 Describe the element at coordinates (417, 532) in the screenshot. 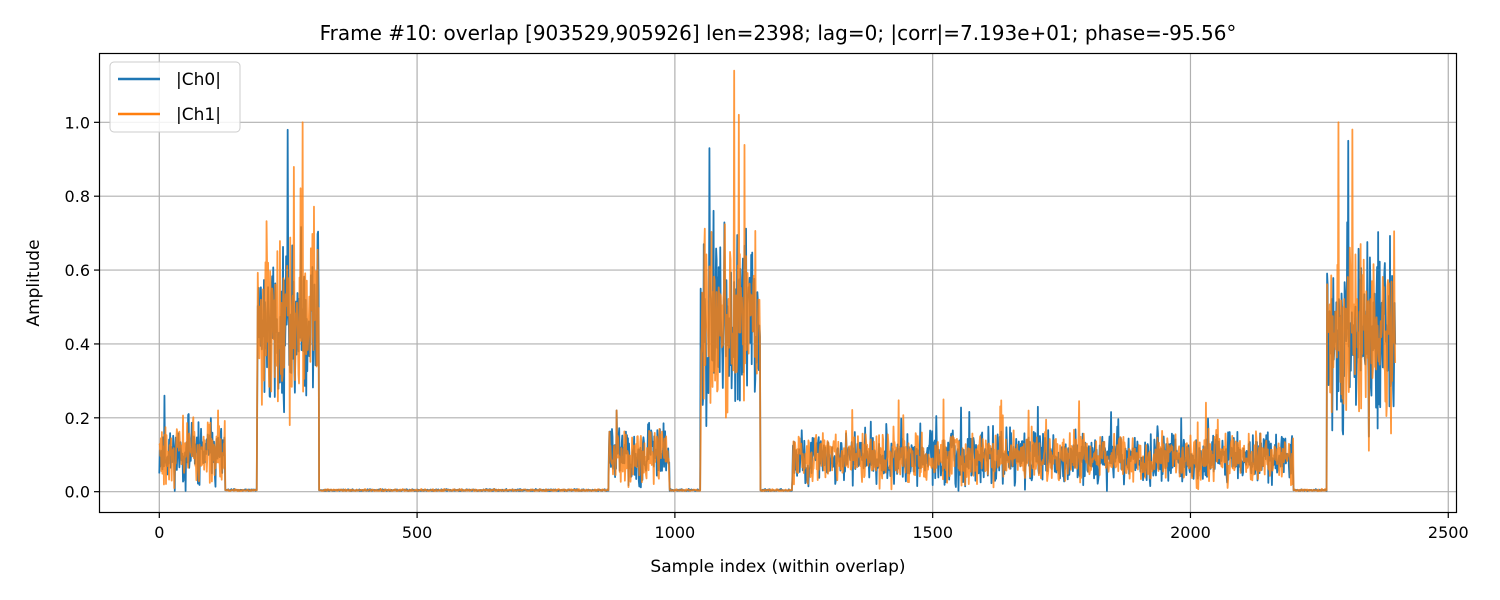

I see `x-tick-label: 500` at that location.